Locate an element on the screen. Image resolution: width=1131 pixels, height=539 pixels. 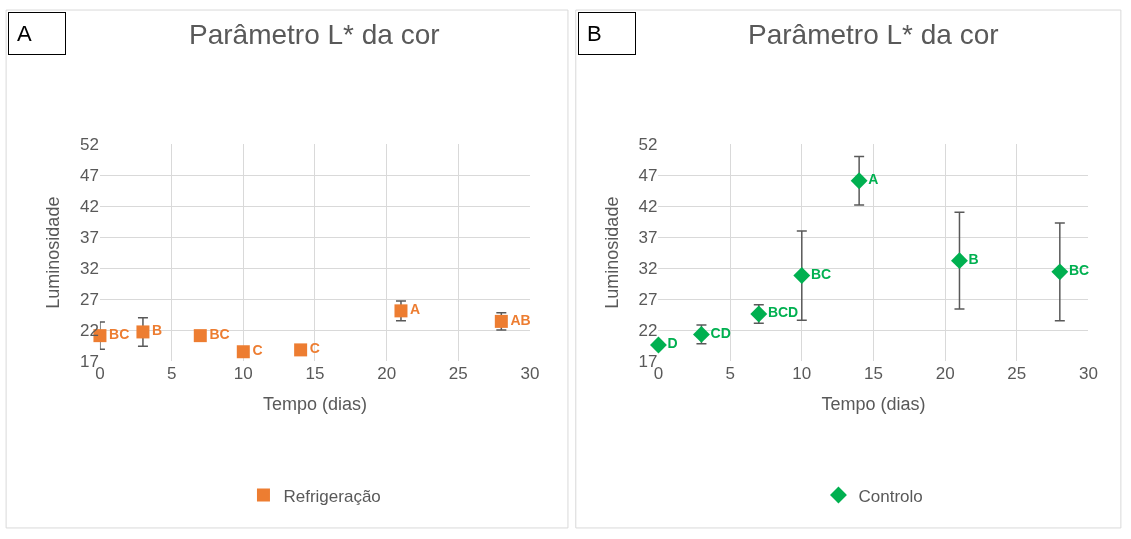
data-label: D is located at coordinates (672, 343).